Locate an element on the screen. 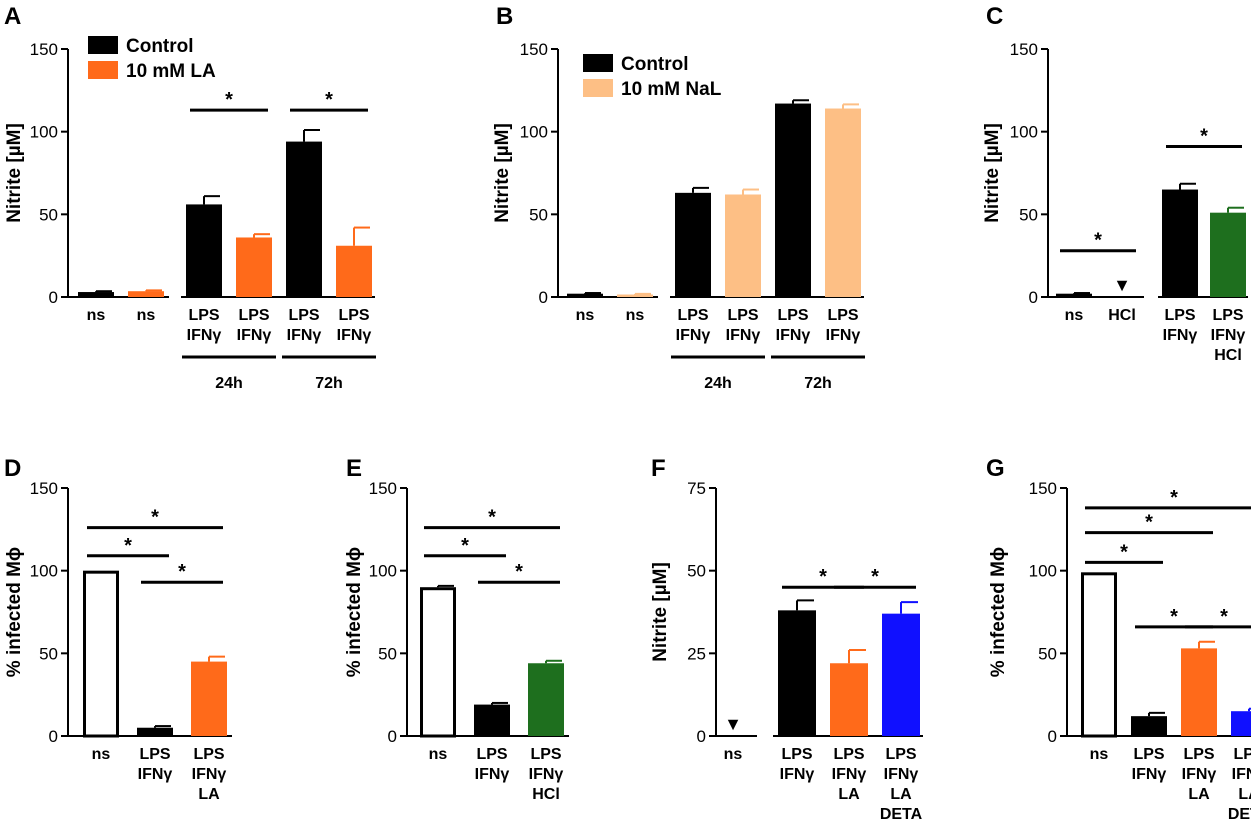 This screenshot has width=1251, height=821. y-axis-label: % infected Mϕ is located at coordinates (998, 612).